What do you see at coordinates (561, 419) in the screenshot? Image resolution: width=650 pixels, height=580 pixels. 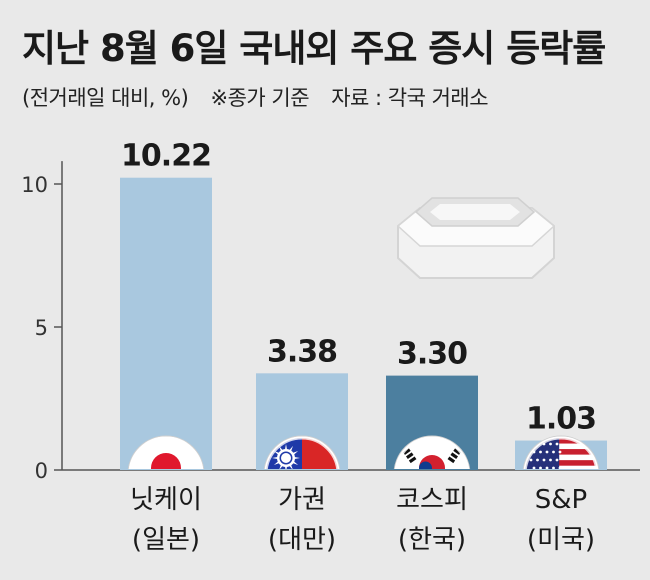 I see `value-label: 1.03` at bounding box center [561, 419].